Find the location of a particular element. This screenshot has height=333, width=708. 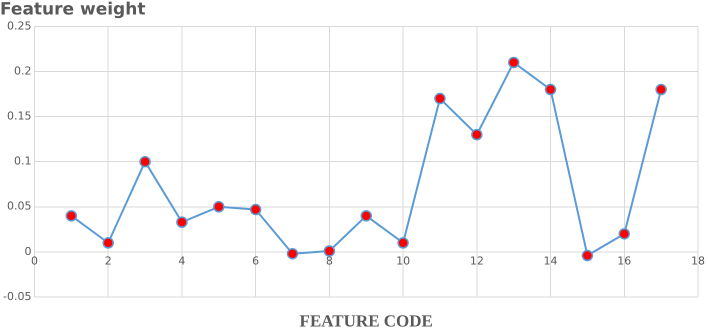

y-tick-label: 0.15 is located at coordinates (19, 115).